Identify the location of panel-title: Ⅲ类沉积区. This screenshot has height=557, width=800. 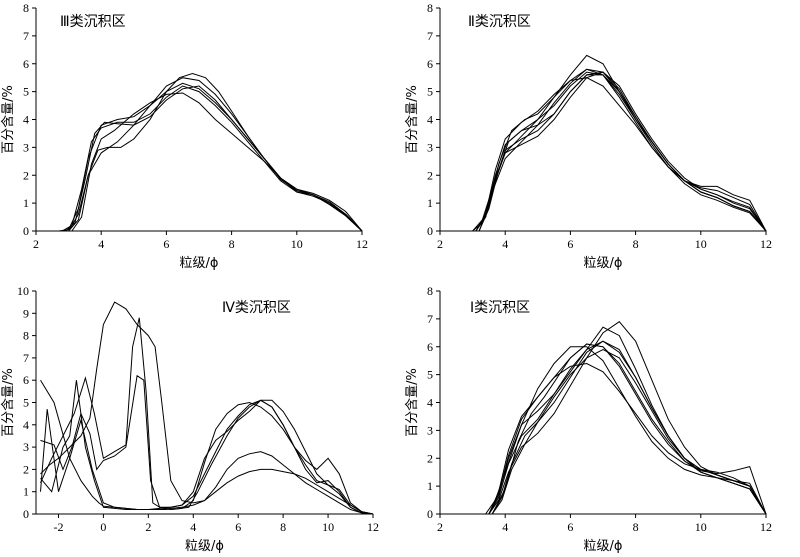
(93, 22).